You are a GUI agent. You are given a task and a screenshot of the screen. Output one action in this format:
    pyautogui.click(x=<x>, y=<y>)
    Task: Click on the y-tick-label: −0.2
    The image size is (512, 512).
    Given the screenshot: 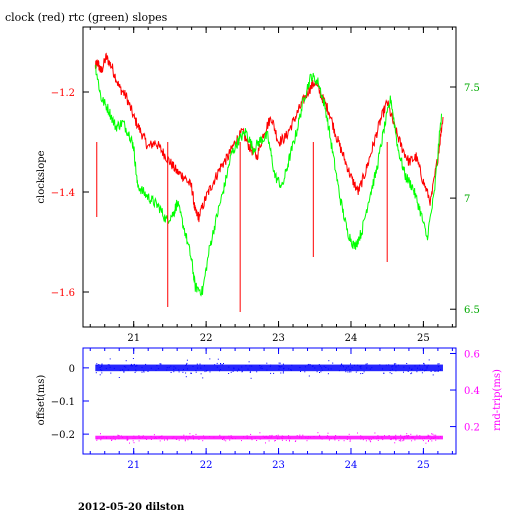 What is the action you would take?
    pyautogui.click(x=63, y=435)
    